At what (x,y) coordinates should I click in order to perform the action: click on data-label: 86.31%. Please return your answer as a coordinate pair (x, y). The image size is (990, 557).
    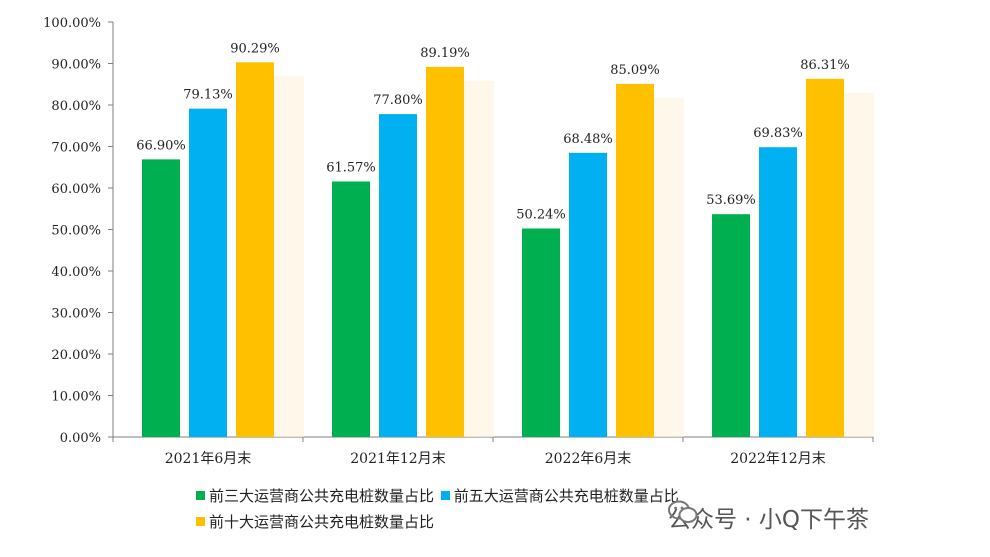
    Looking at the image, I should click on (825, 65).